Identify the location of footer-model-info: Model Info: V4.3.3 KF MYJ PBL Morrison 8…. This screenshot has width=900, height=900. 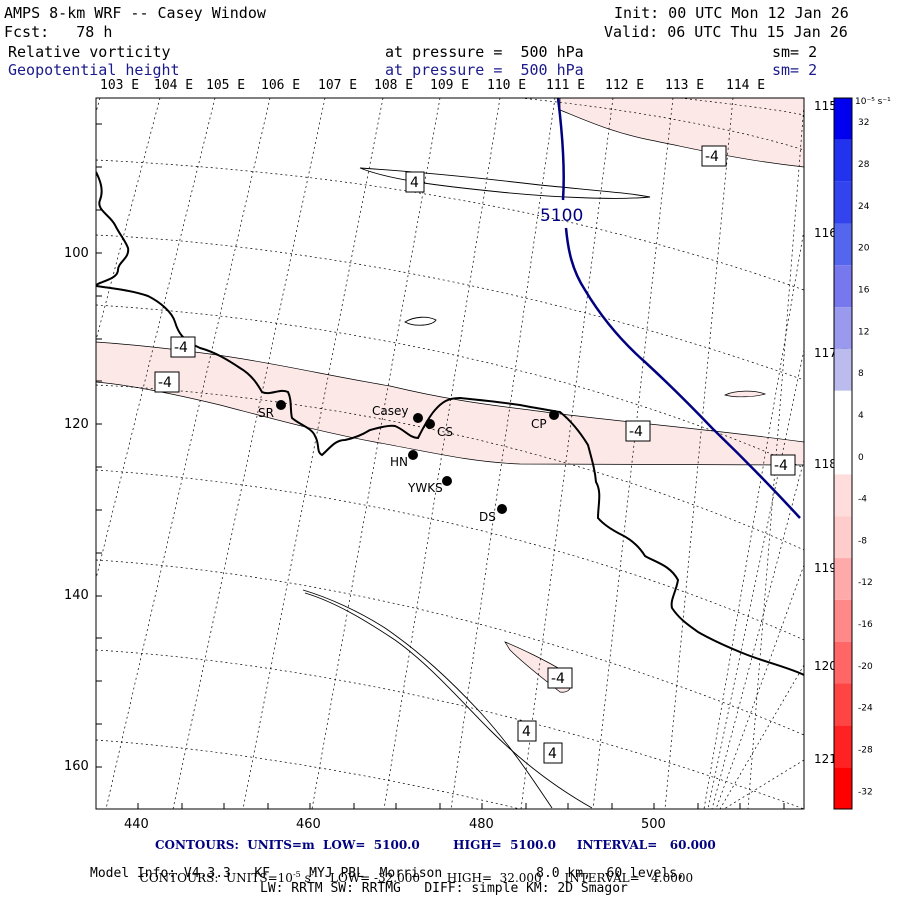
(387, 873).